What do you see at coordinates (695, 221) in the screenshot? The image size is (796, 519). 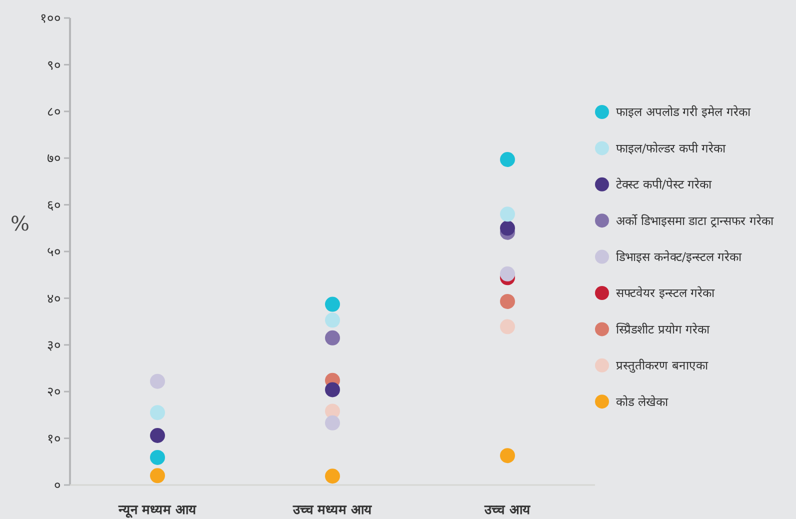 I see `legend-label: अर्को डिभाइसमा डाटा ट्रान्सफर गरेका` at bounding box center [695, 221].